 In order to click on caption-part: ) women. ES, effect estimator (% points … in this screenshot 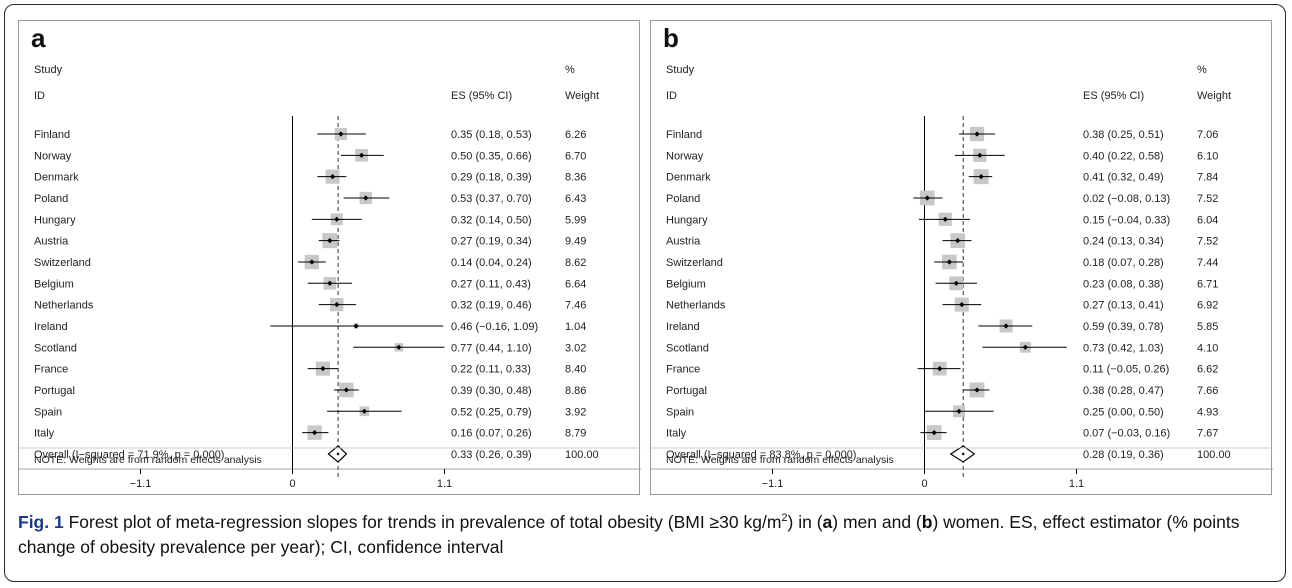, I will do `click(629, 534)`.